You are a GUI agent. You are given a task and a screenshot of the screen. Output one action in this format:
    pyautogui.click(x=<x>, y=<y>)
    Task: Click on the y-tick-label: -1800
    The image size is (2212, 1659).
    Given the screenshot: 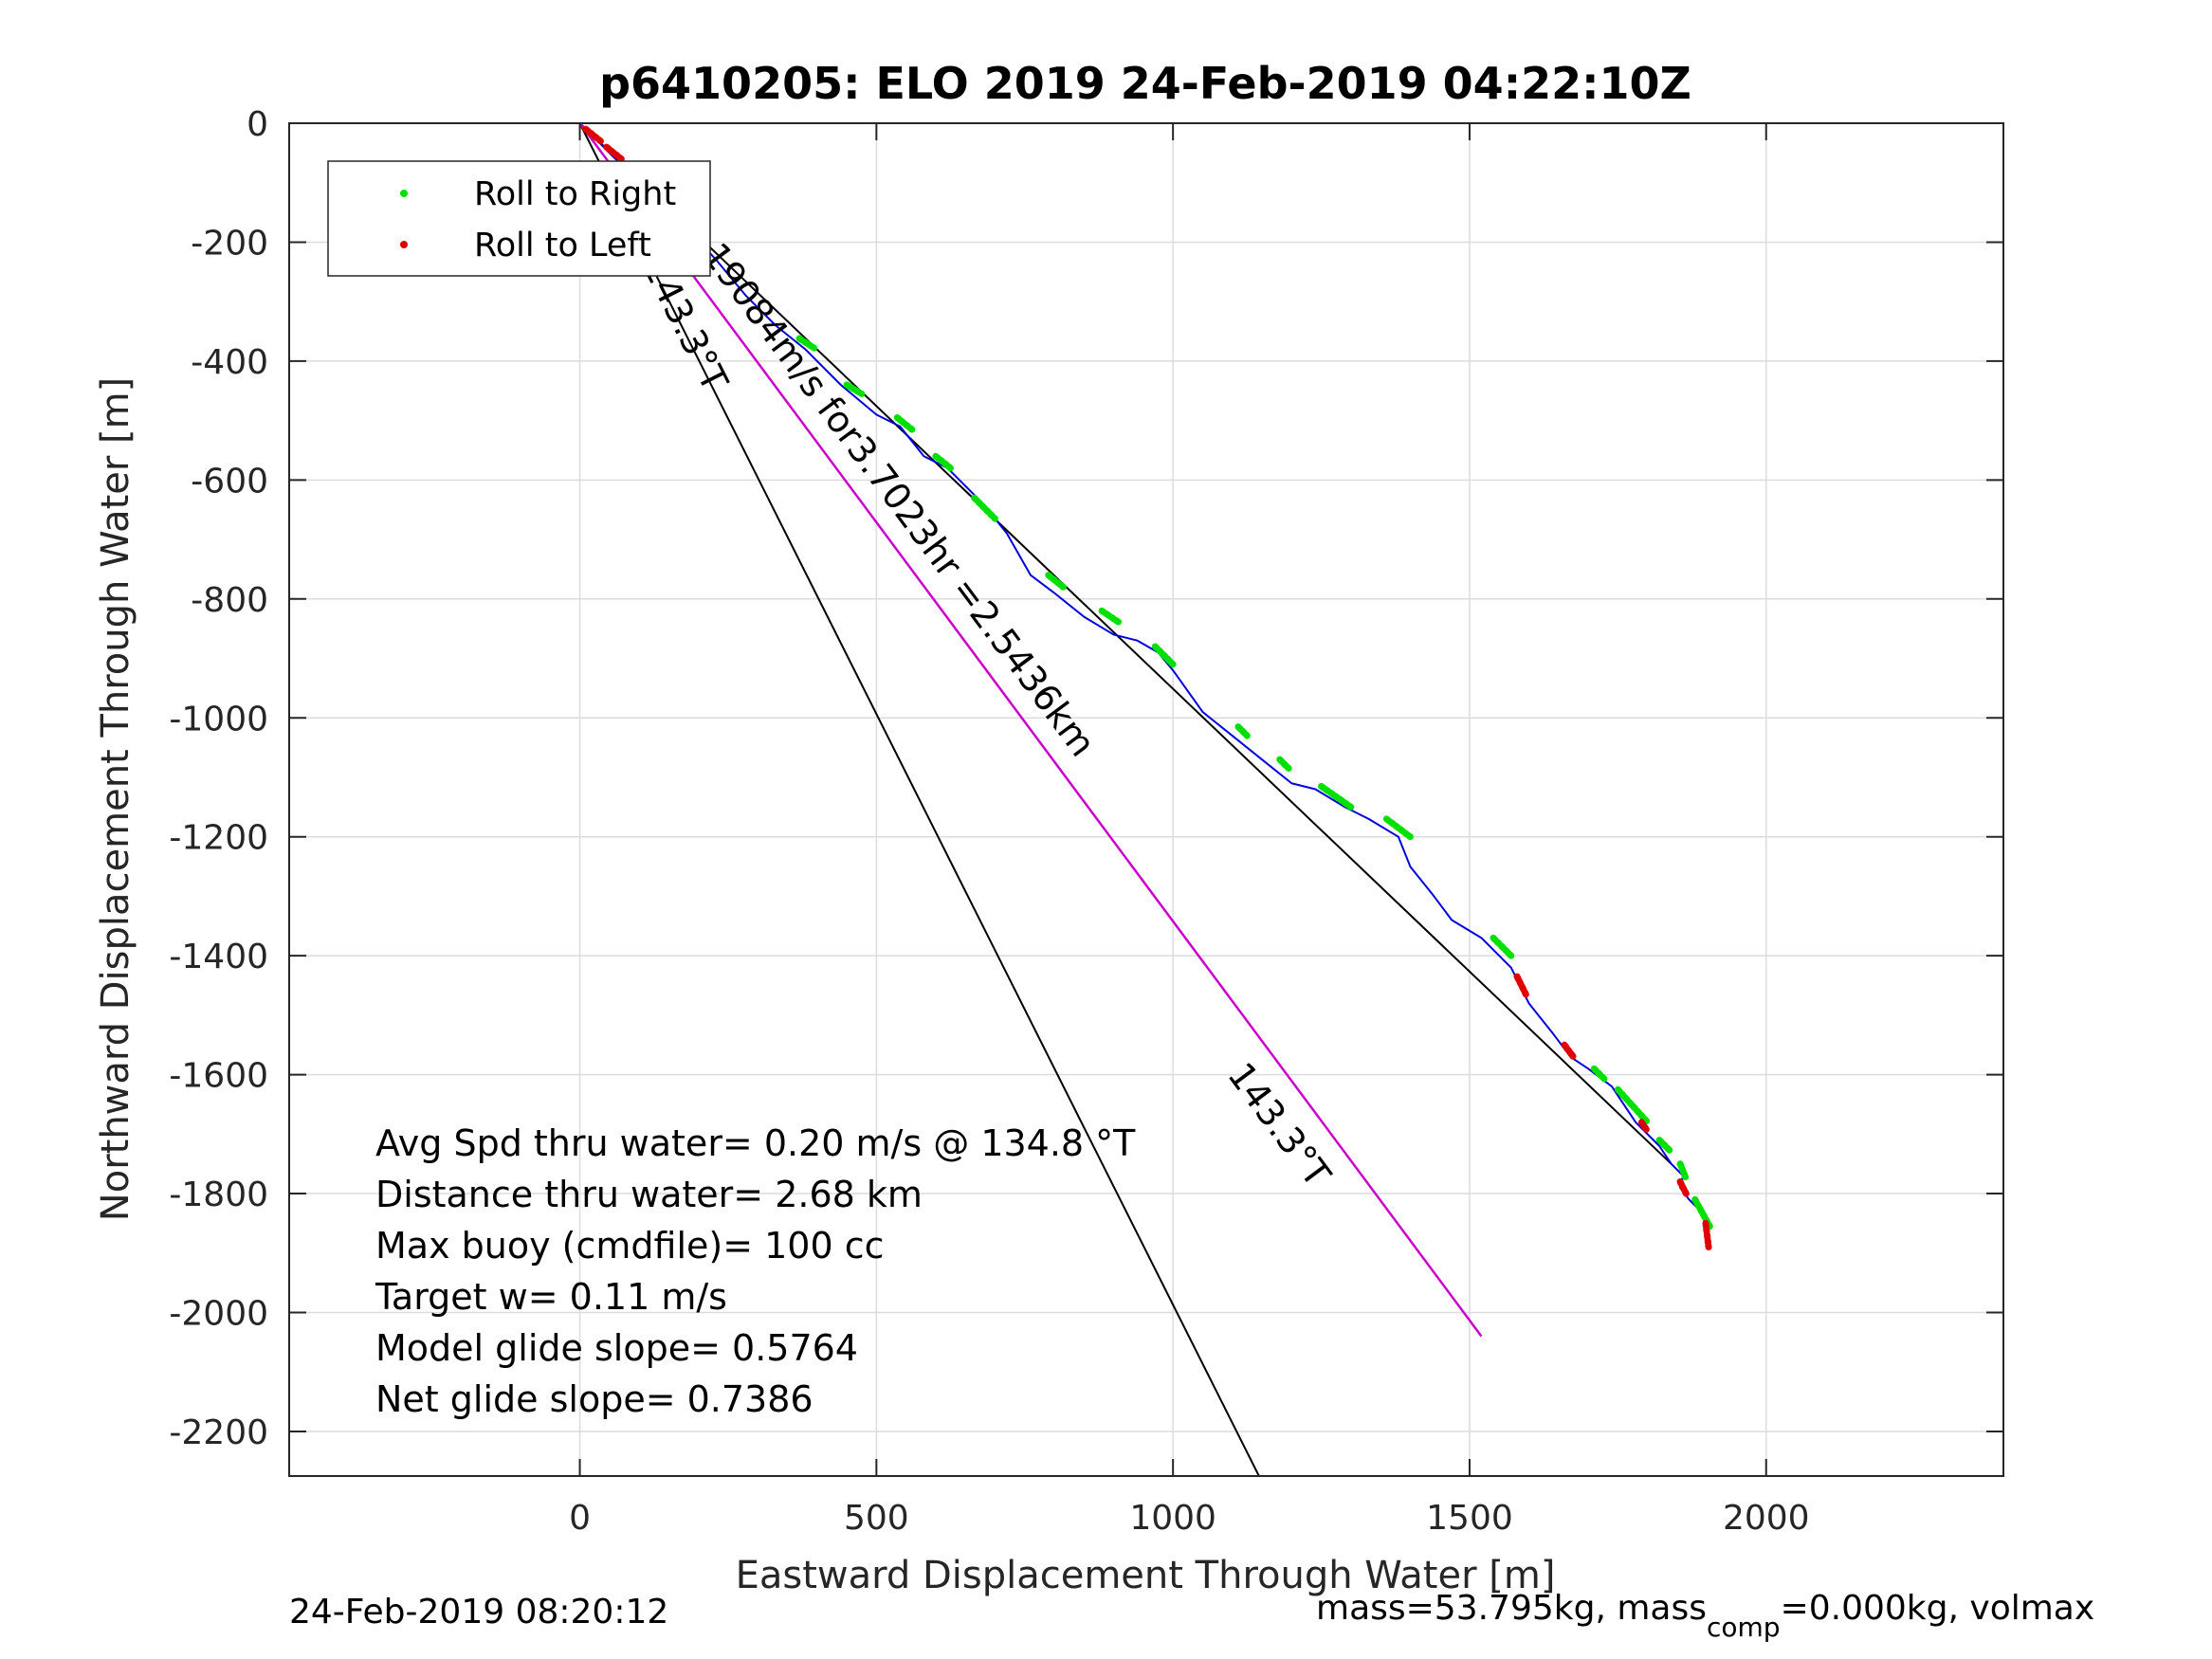 What is the action you would take?
    pyautogui.click(x=218, y=1195)
    